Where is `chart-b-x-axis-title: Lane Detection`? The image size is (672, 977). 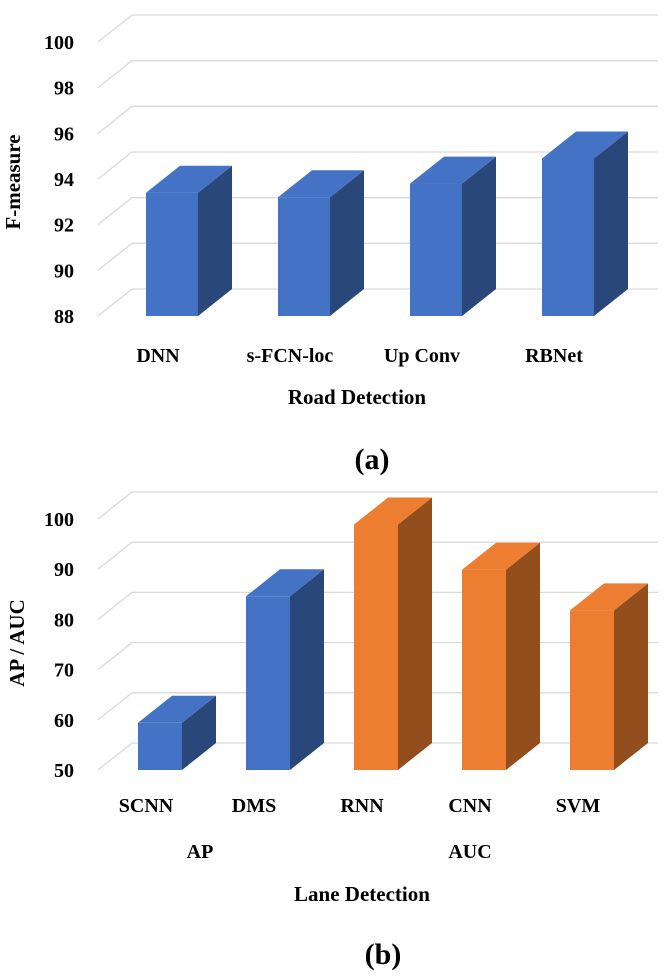 chart-b-x-axis-title: Lane Detection is located at coordinates (362, 894).